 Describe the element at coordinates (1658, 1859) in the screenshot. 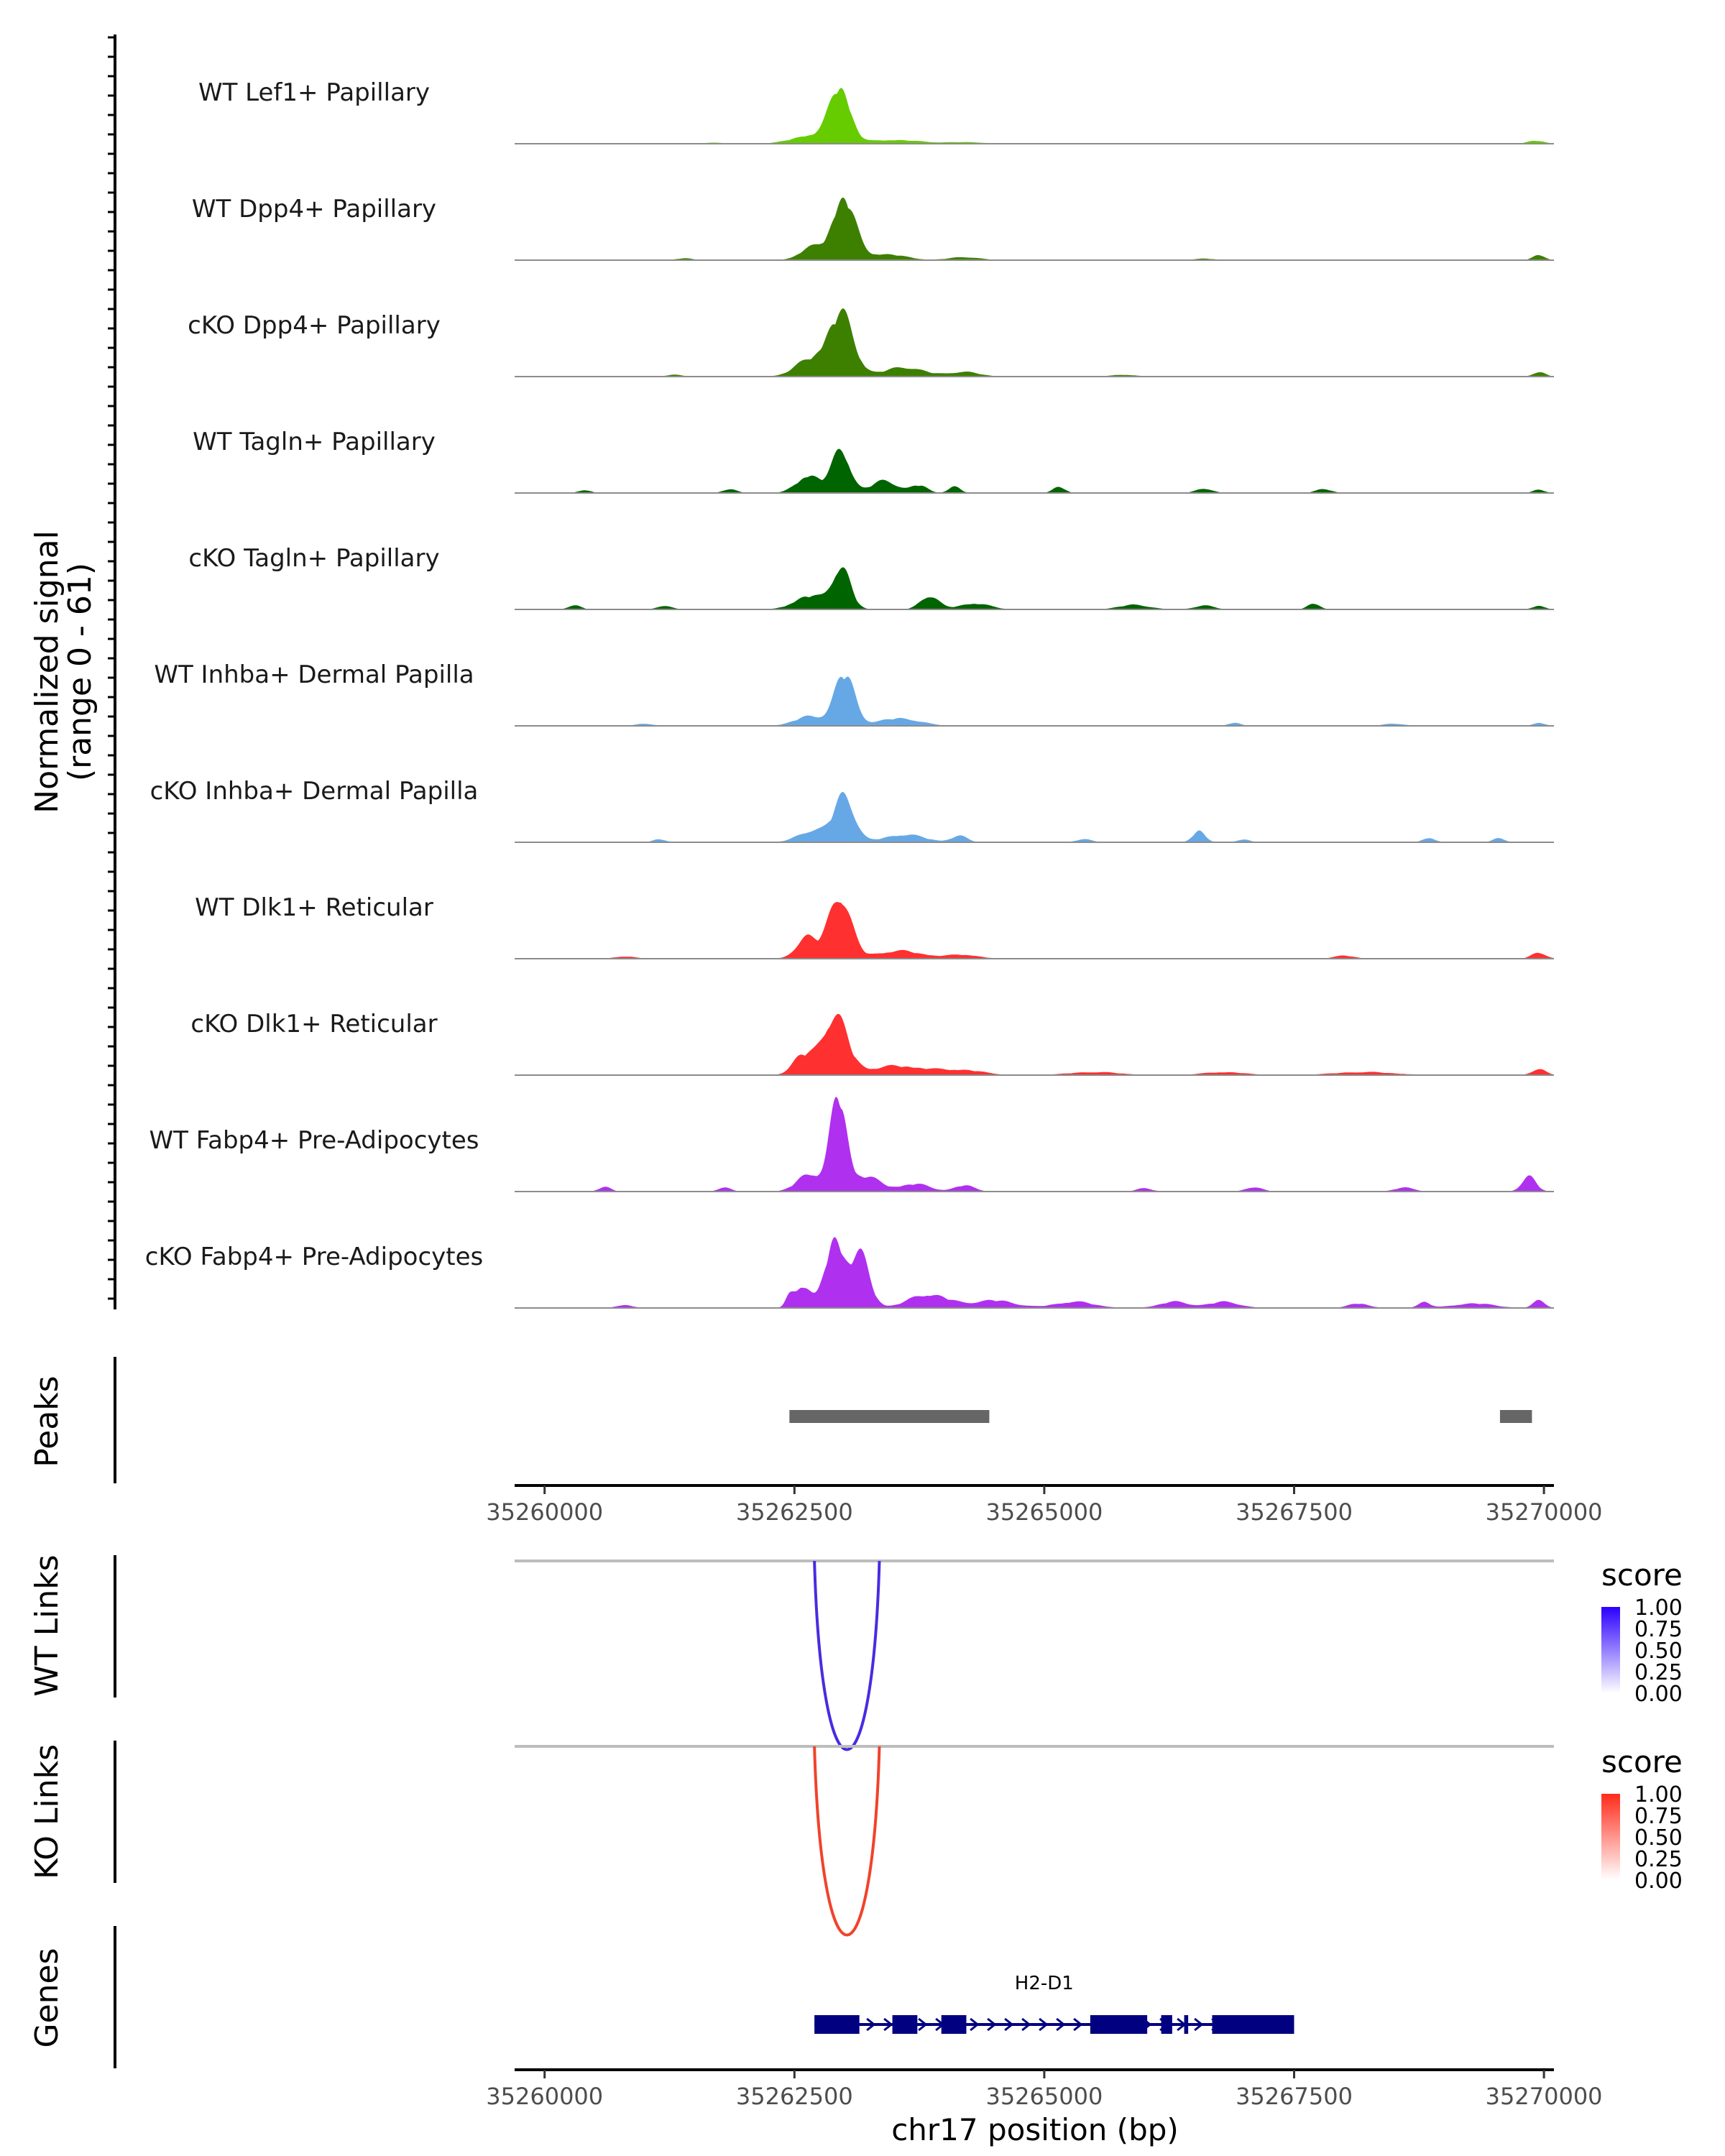

I see `ko-legend-tick: 0.25` at that location.